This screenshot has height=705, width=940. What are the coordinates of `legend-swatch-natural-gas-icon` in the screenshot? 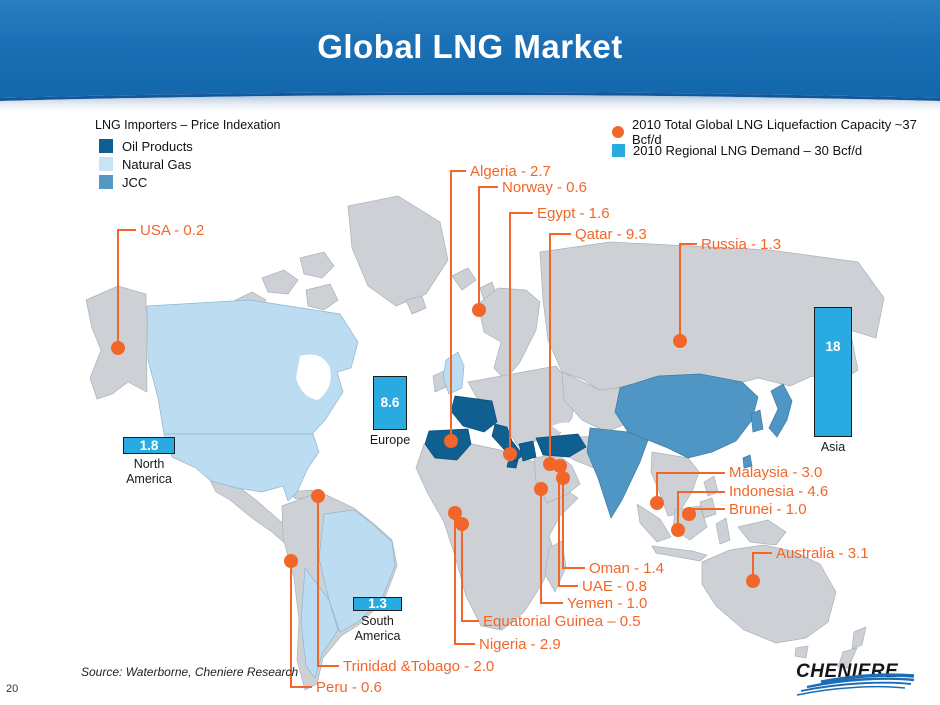 It's located at (106, 164).